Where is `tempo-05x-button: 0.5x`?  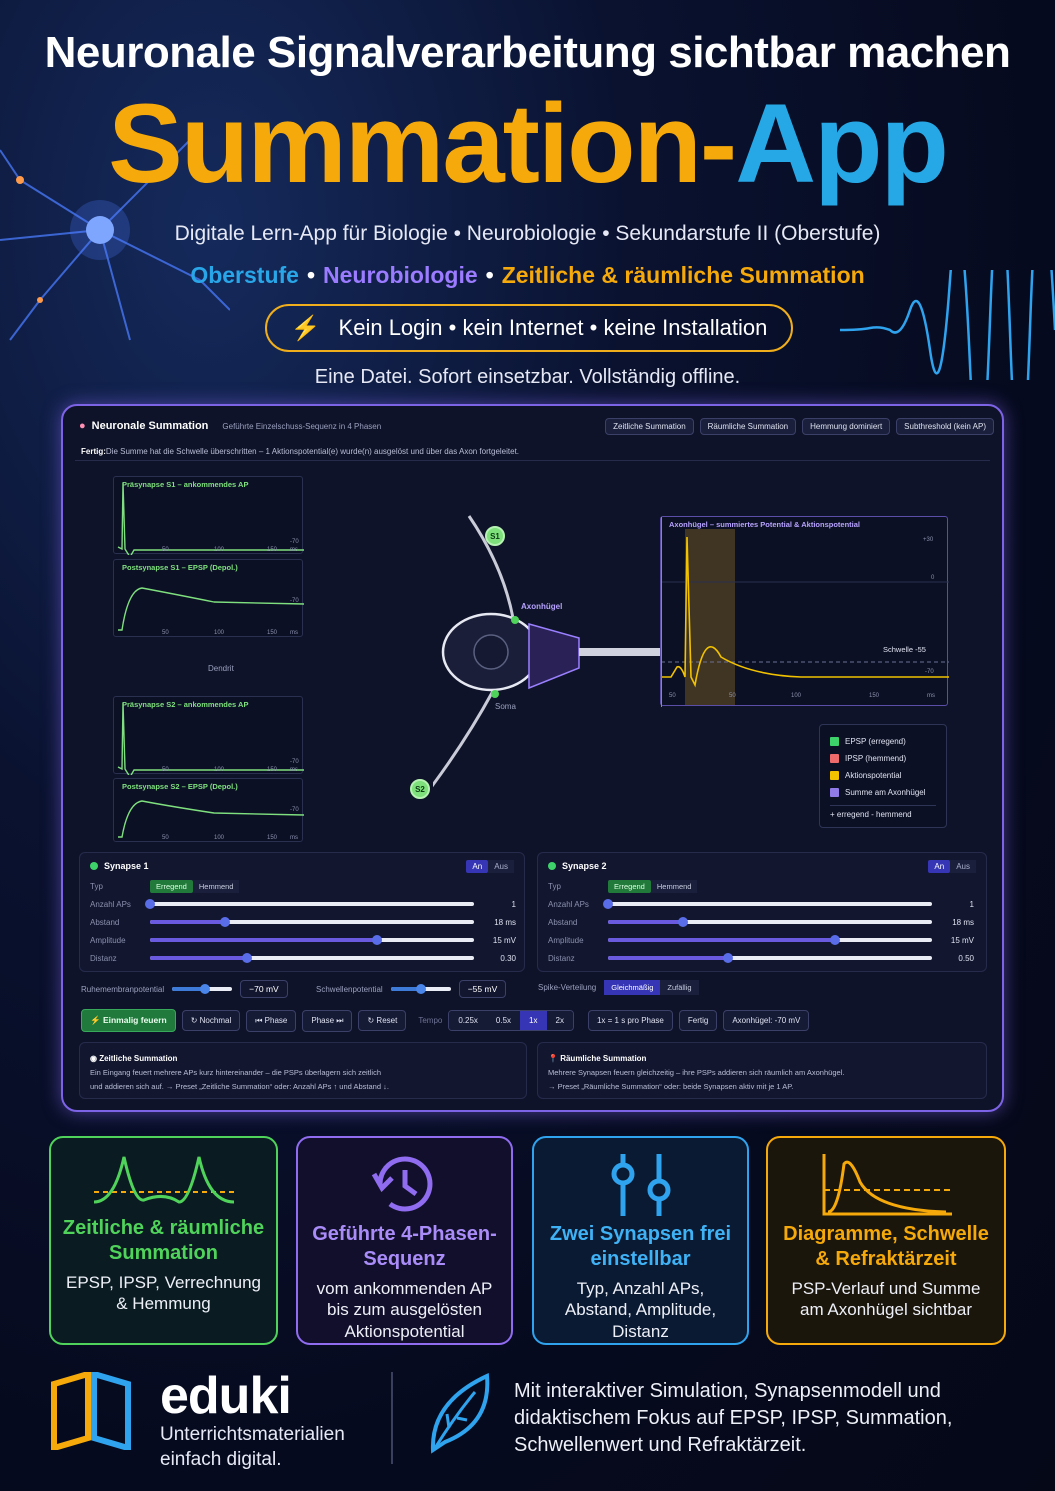
tempo-05x-button: 0.5x is located at coordinates (503, 1020).